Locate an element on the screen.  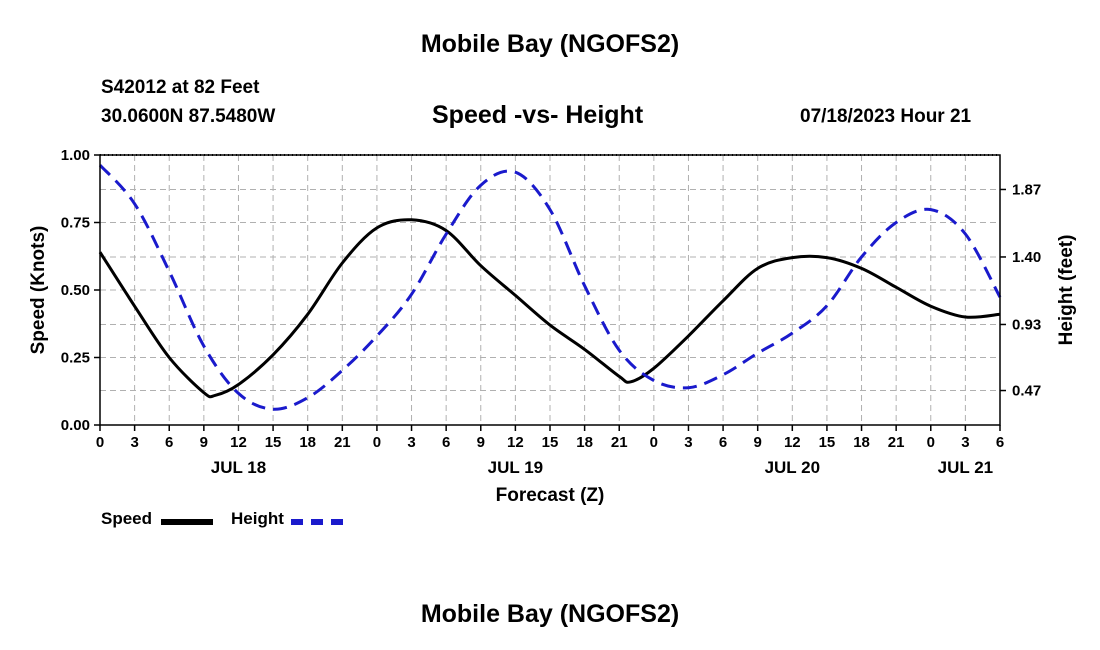
y-tick-label: 1.00 is located at coordinates (75, 155).